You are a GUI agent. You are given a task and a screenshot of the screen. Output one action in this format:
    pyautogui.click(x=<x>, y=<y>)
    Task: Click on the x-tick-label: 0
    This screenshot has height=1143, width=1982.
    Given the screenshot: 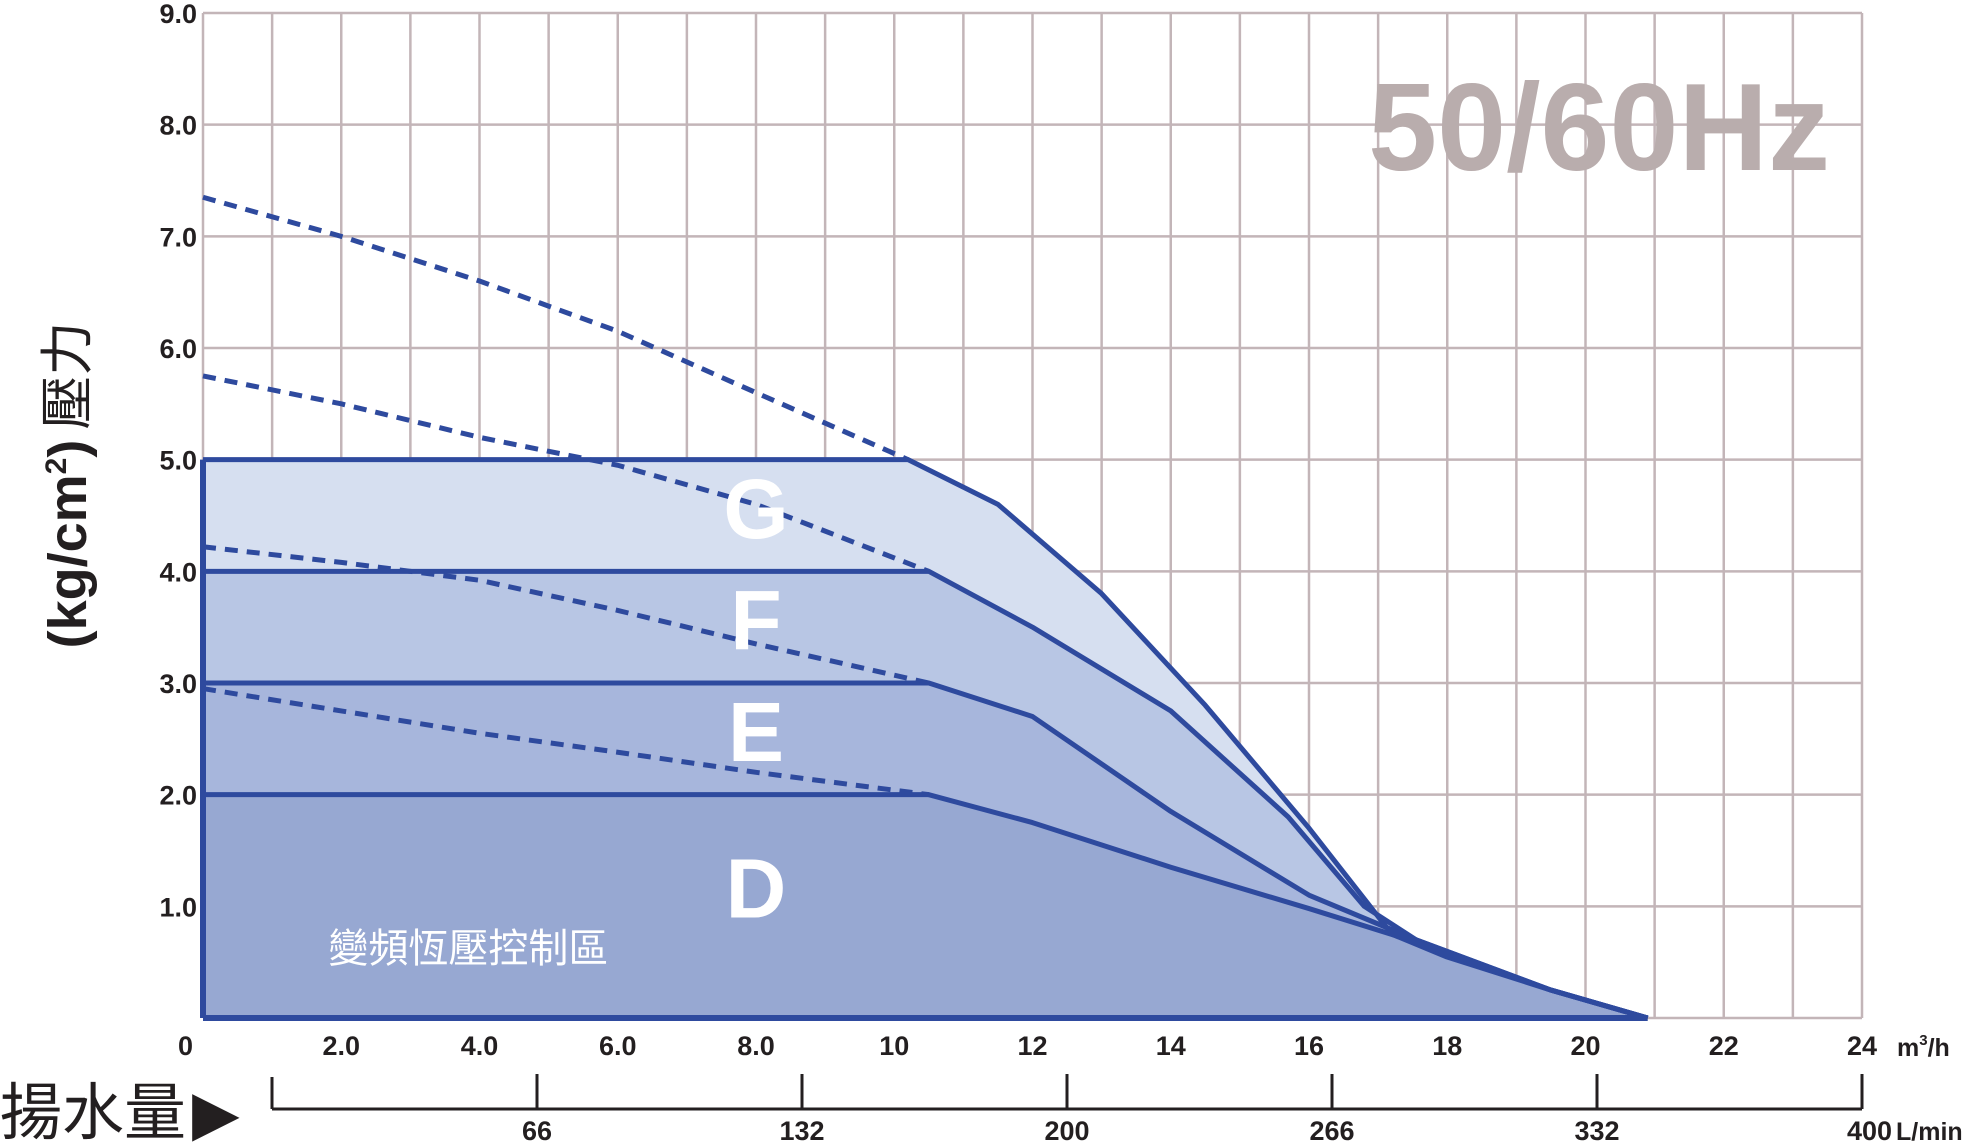 What is the action you would take?
    pyautogui.click(x=185, y=1046)
    